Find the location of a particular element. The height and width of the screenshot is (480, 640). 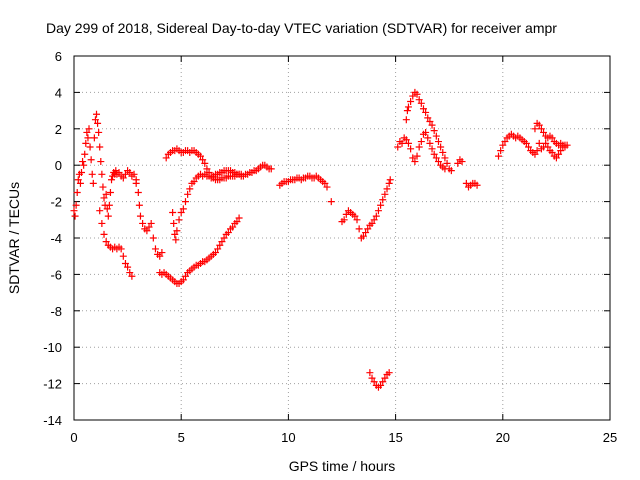

series-hour20 is located at coordinates (519, 145).